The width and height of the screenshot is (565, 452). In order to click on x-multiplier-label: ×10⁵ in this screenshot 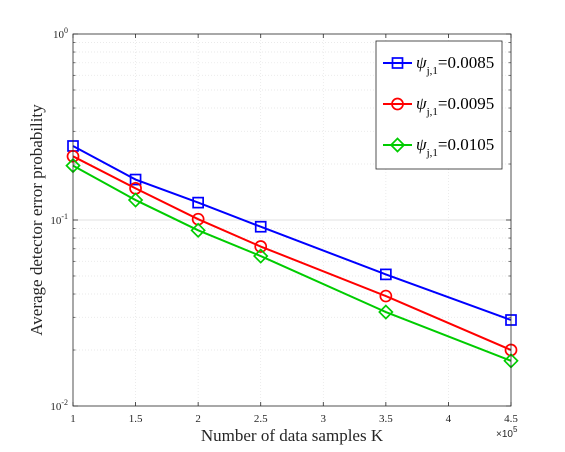, I will do `click(507, 432)`.